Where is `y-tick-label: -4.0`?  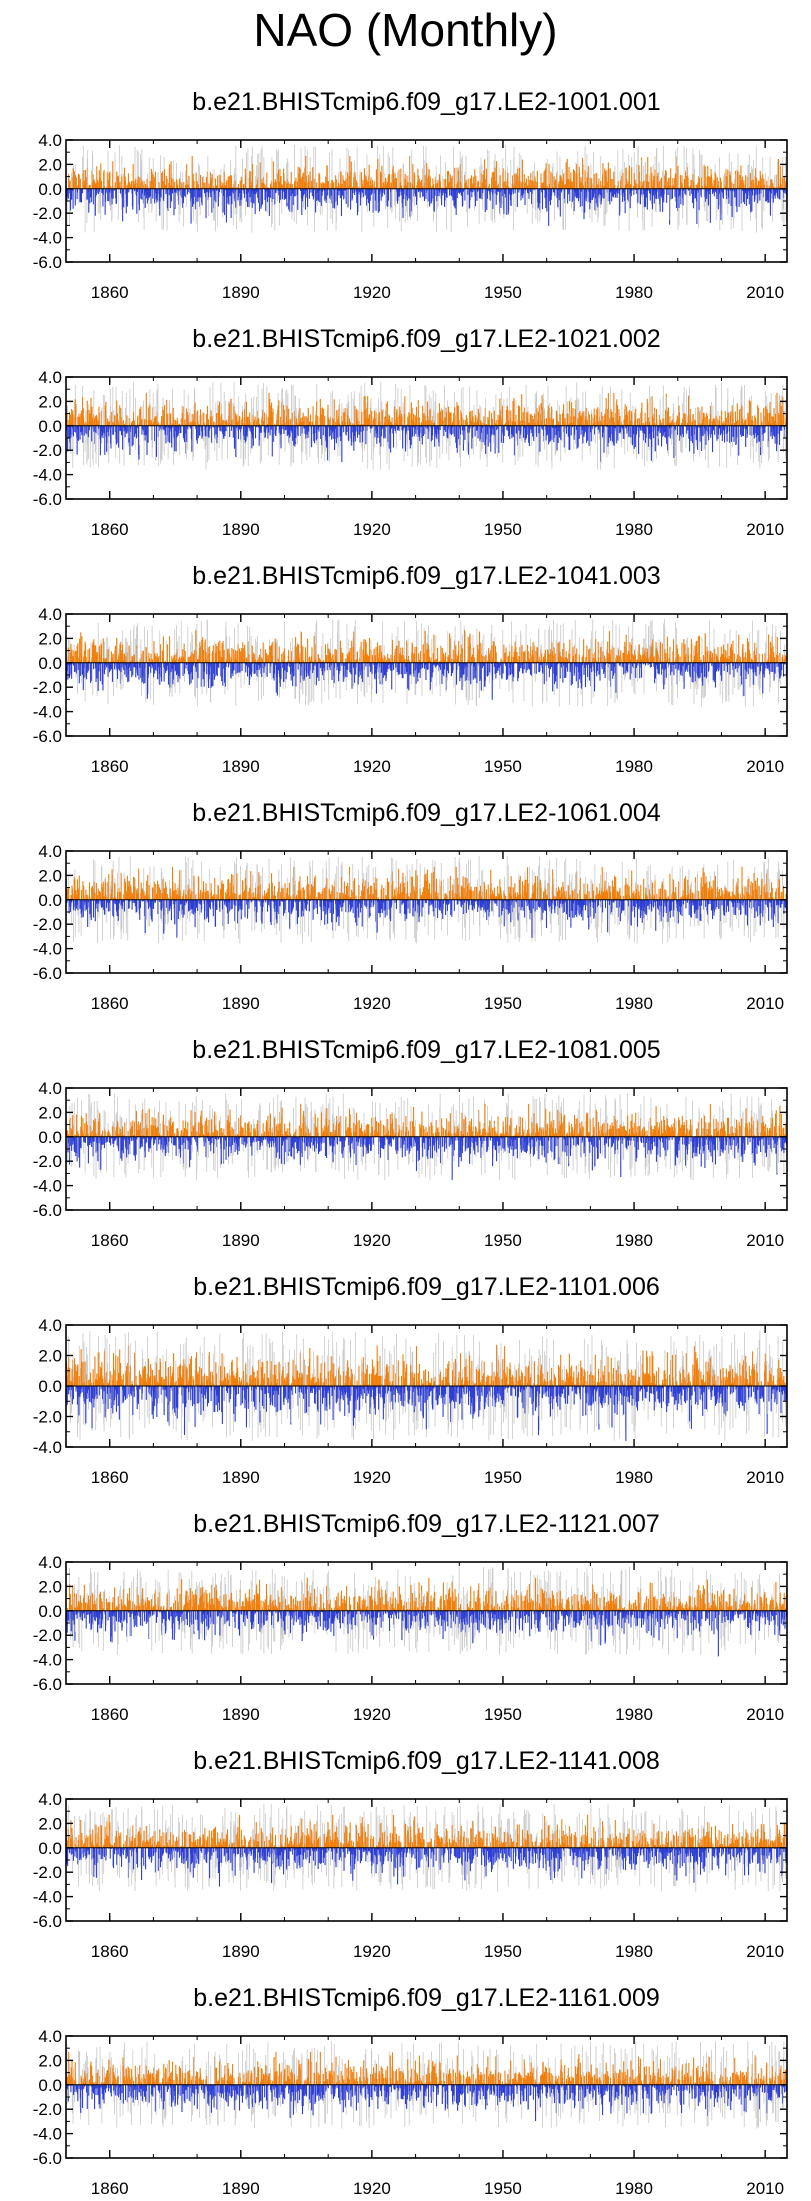
y-tick-label: -4.0 is located at coordinates (47, 238).